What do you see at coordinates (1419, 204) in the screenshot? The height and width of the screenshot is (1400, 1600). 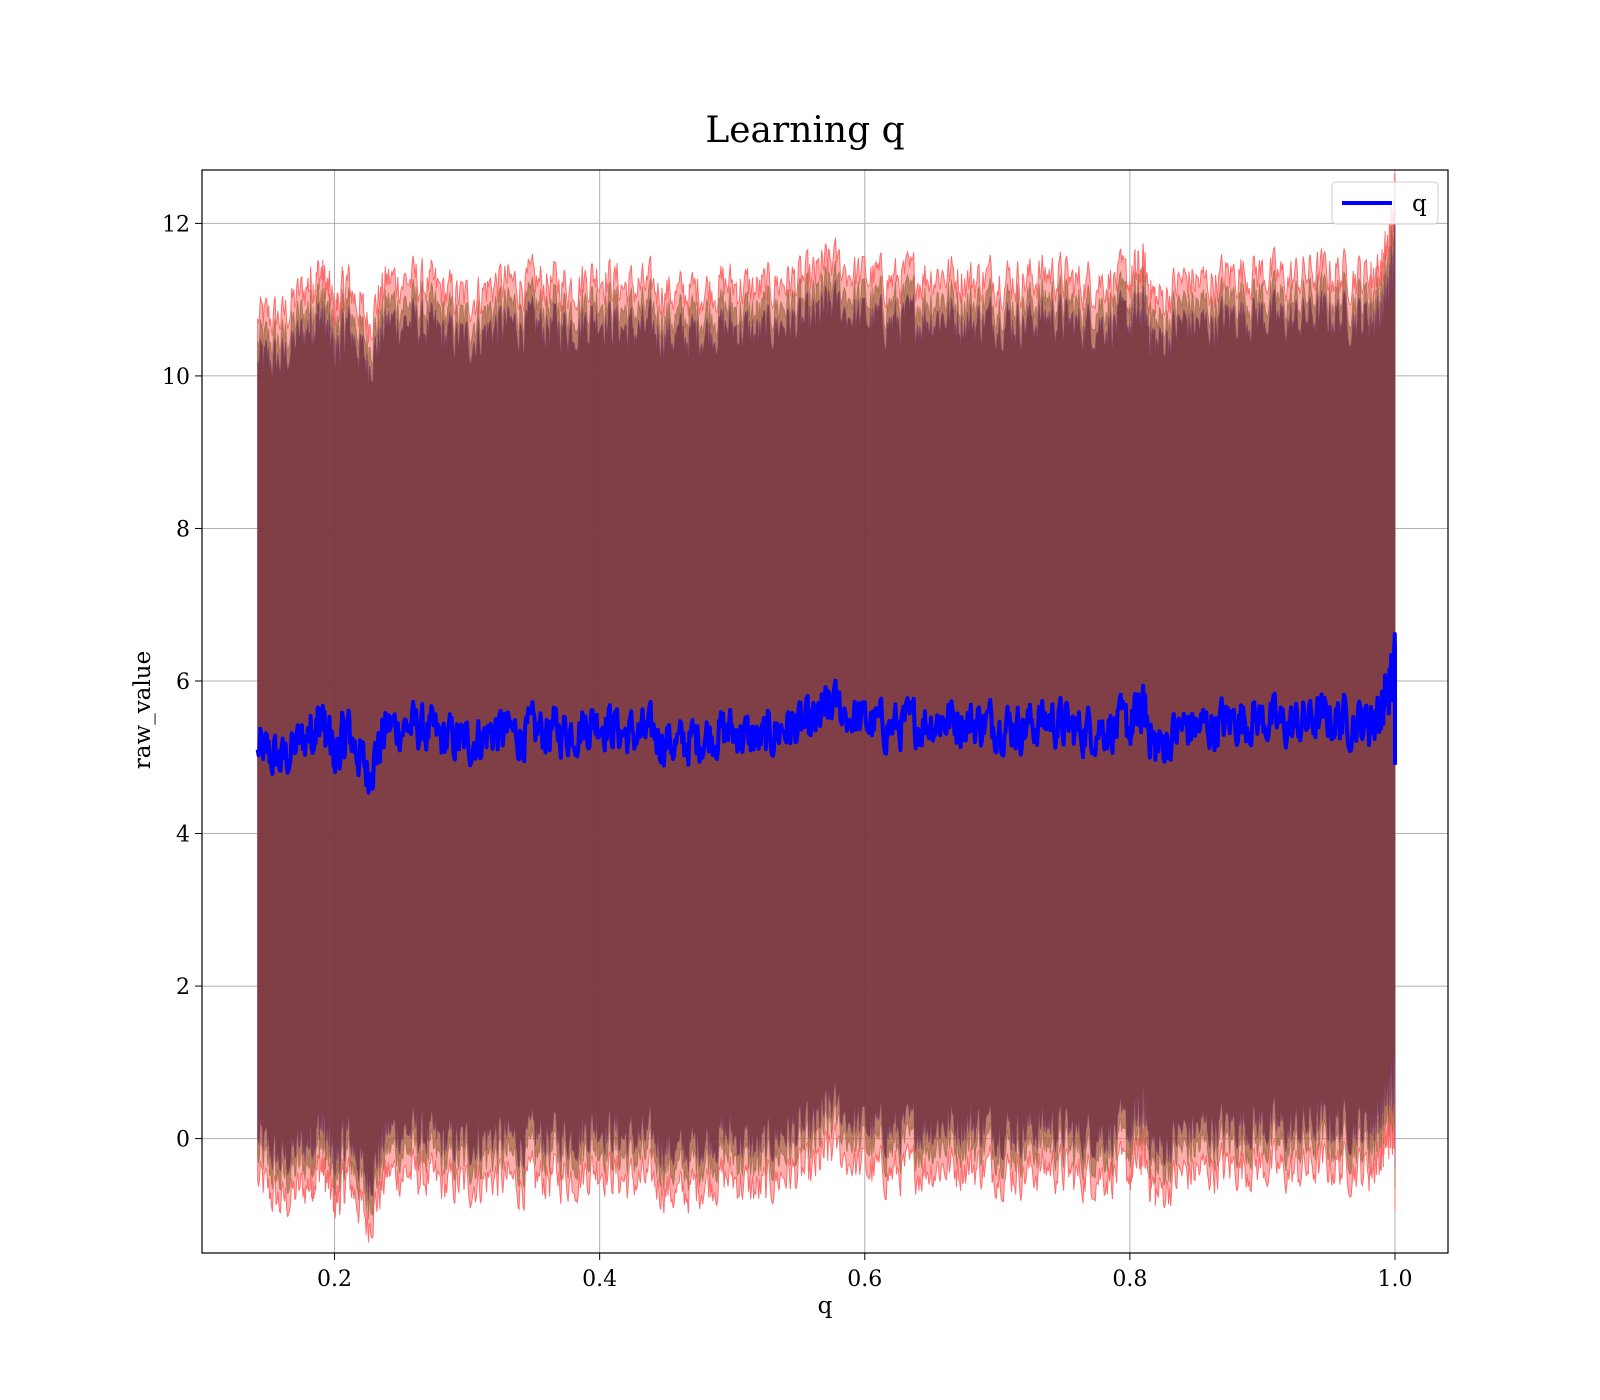 I see `legend-label: q` at bounding box center [1419, 204].